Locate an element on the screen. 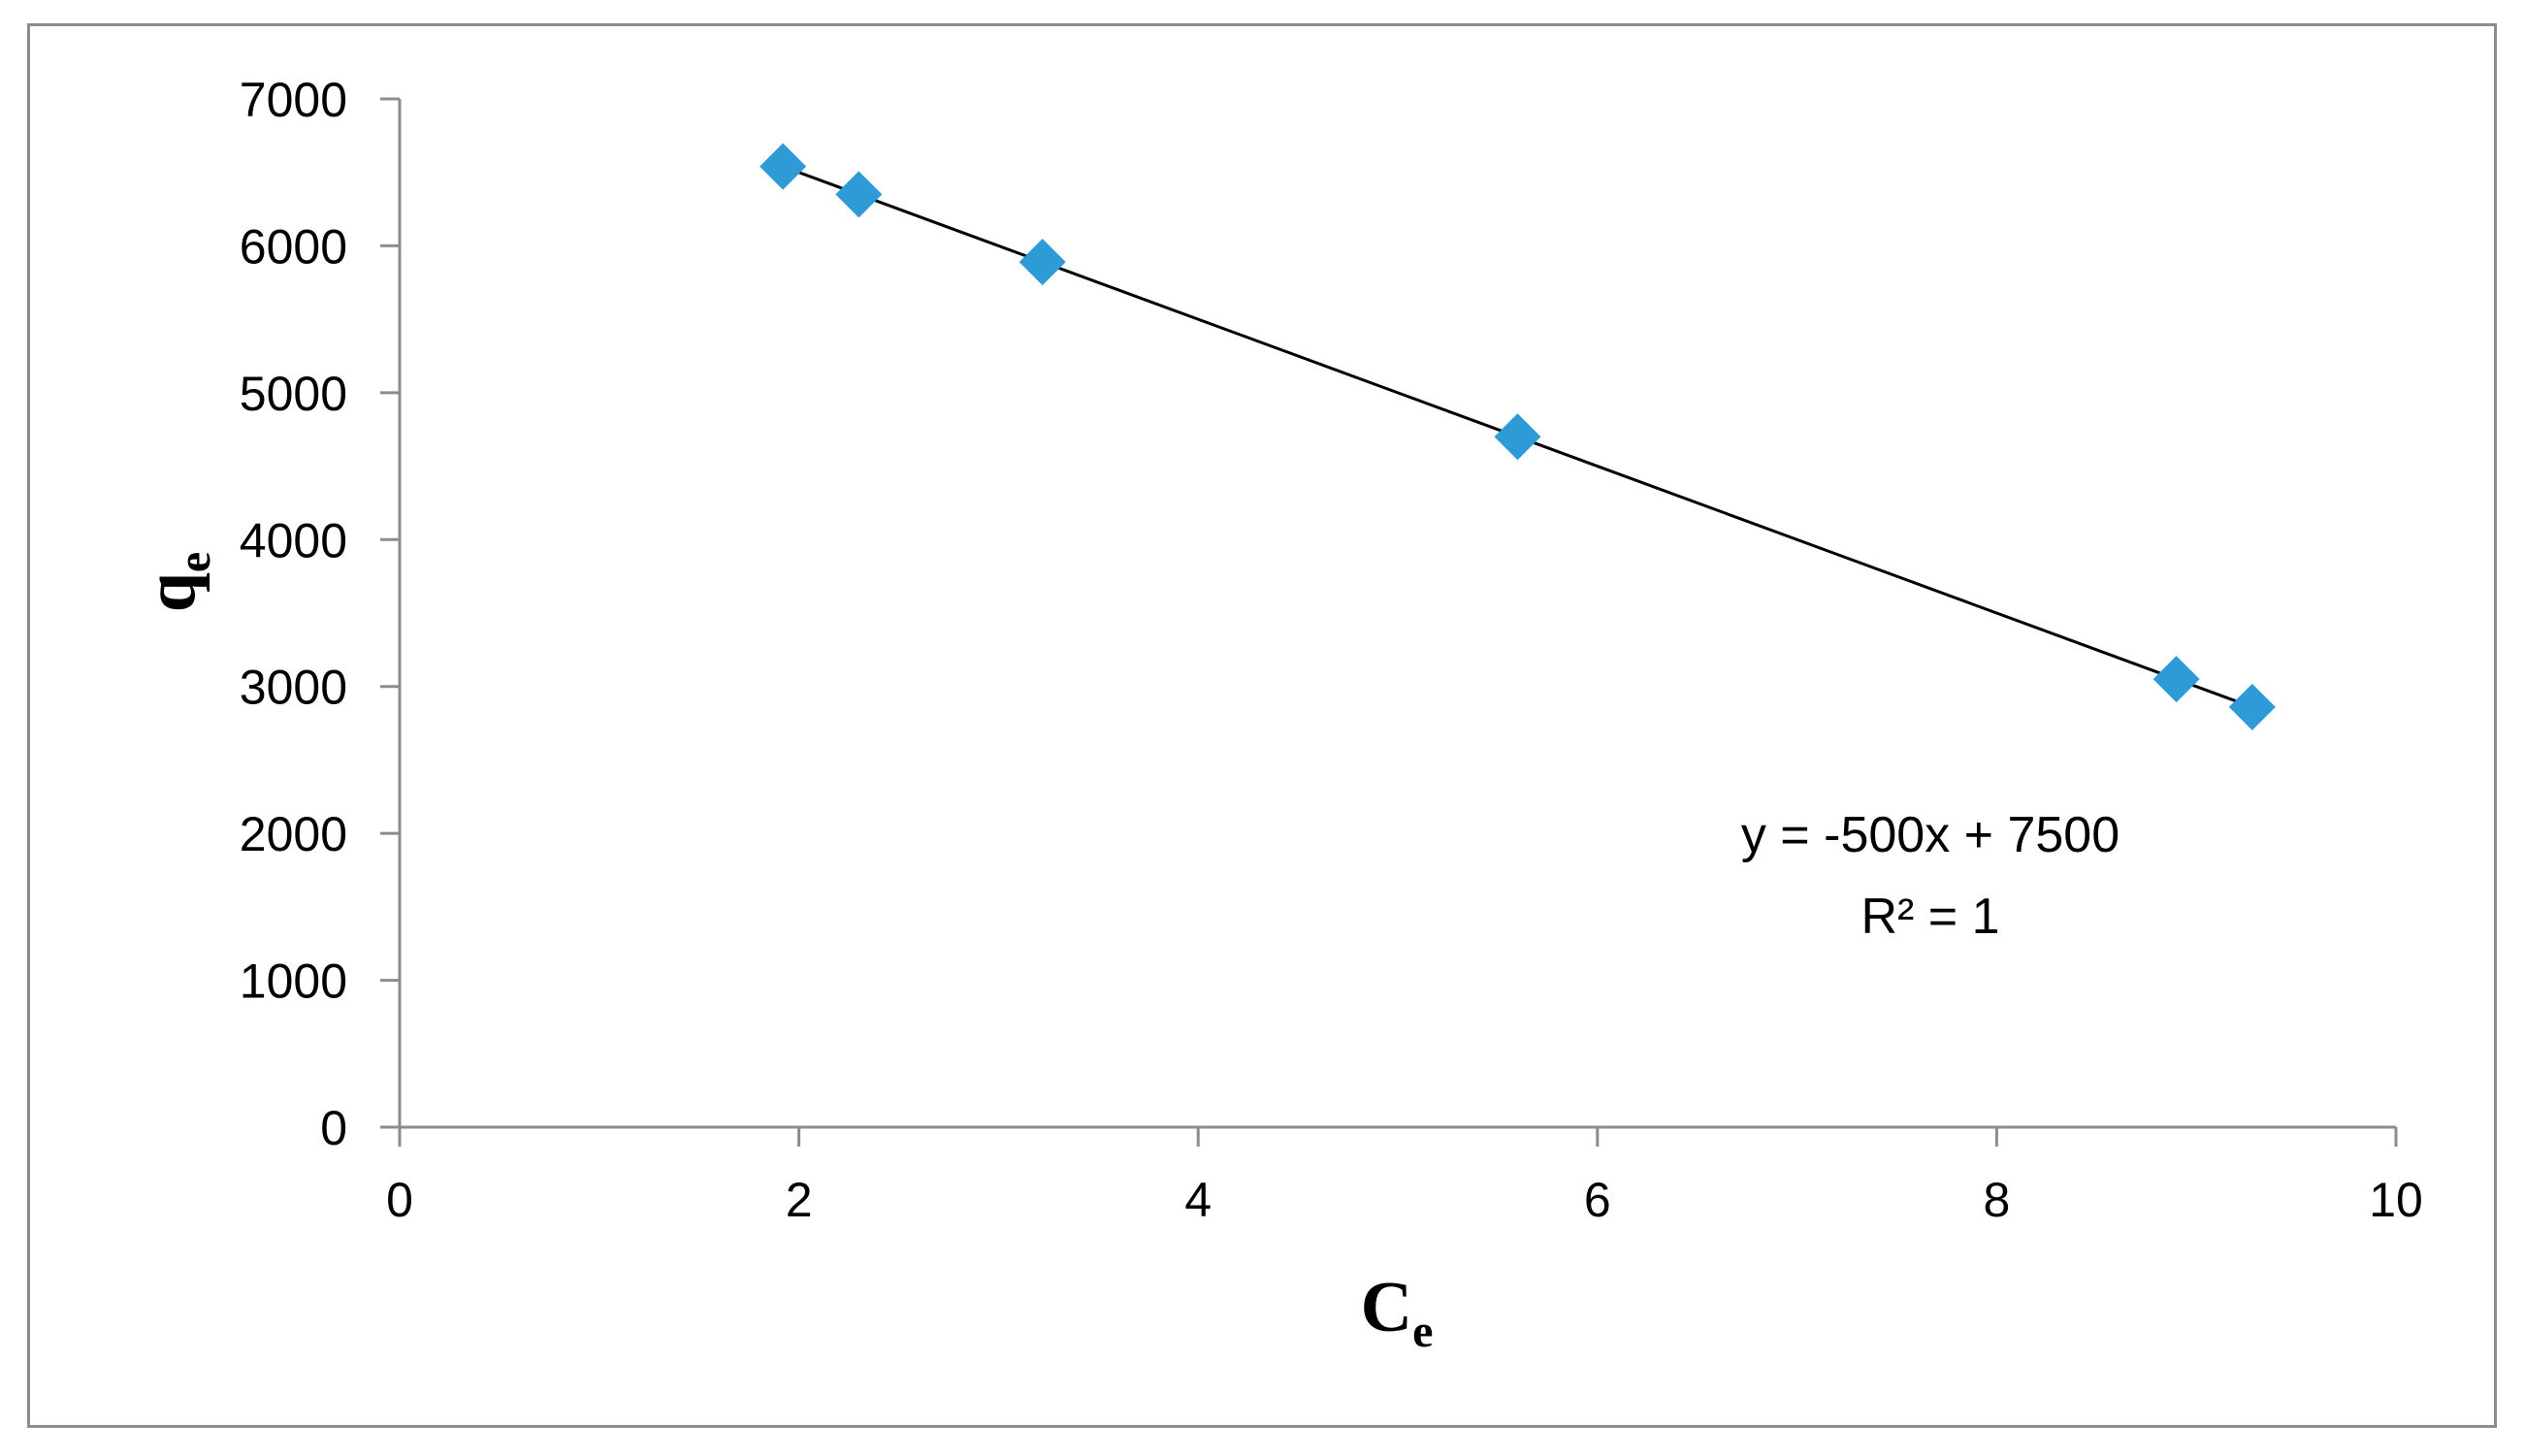 This screenshot has height=1456, width=2524. y-tick-label: 1000 is located at coordinates (293, 981).